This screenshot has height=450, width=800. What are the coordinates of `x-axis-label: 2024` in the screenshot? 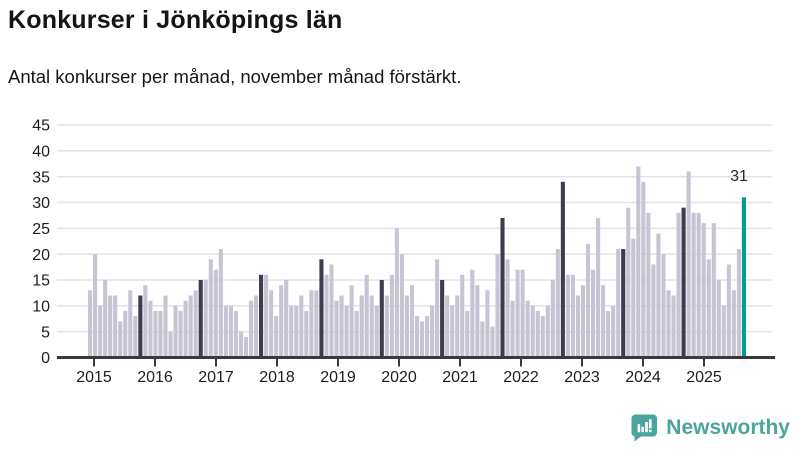 It's located at (643, 377).